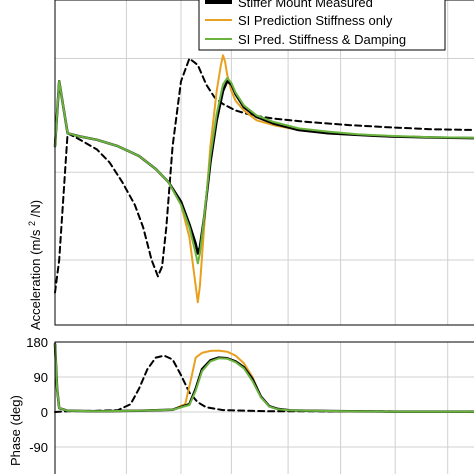 The image size is (474, 474). Describe the element at coordinates (35, 208) in the screenshot. I see `ylabel-bottom: /N)` at that location.